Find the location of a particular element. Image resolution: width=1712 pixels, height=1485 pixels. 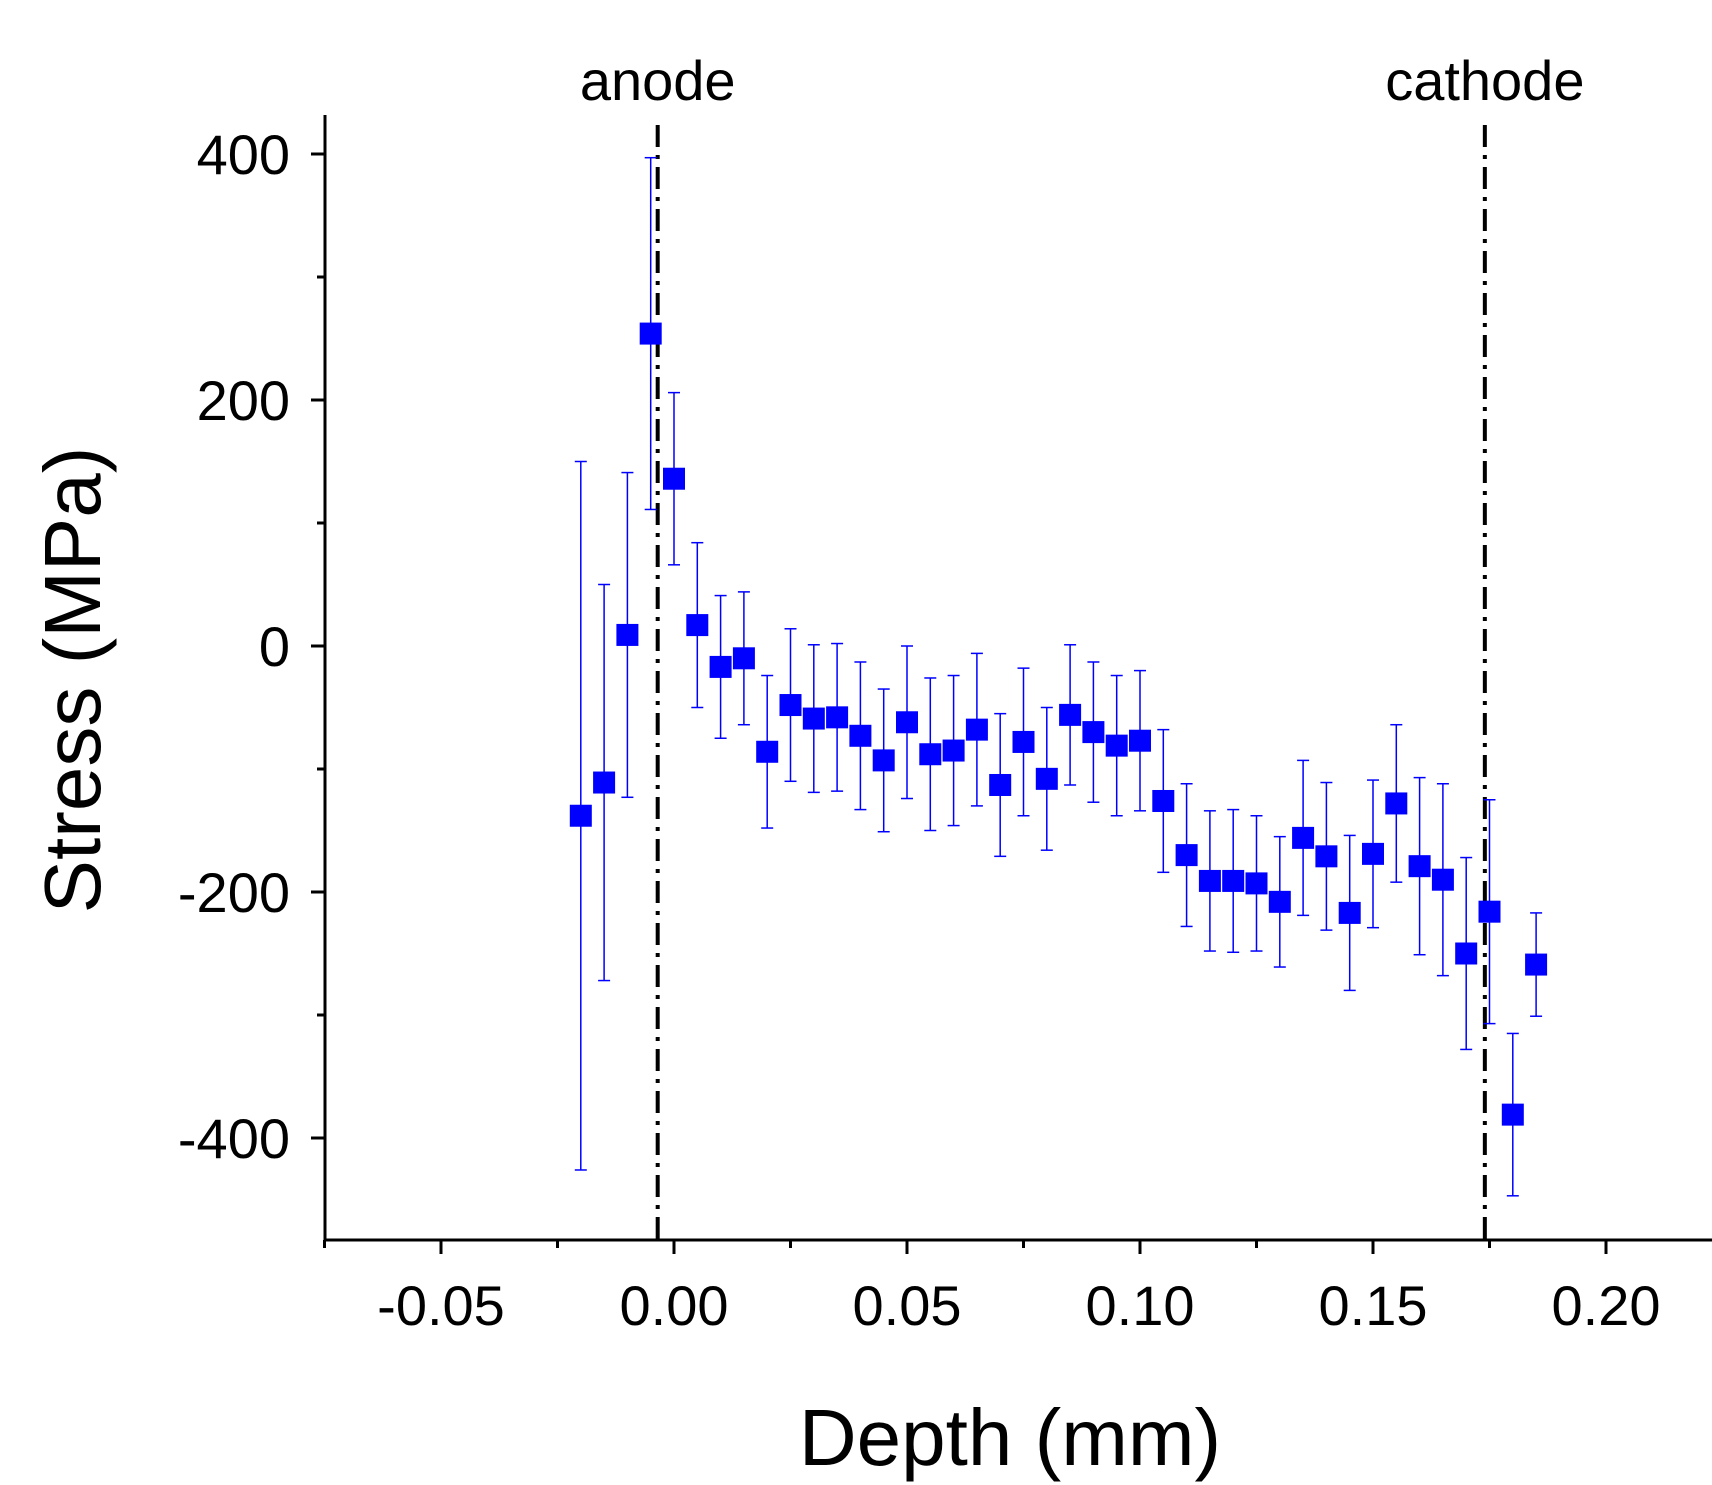

x-tick-label: 0.15 is located at coordinates (1373, 1305).